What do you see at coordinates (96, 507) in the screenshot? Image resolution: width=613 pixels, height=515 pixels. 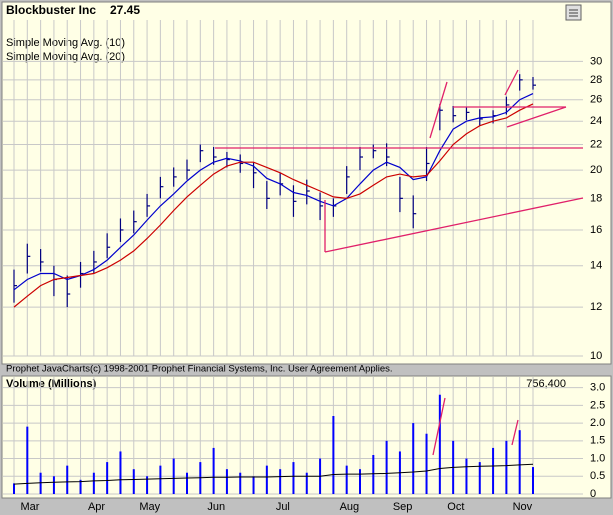 I see `x-tick-label: Apr` at bounding box center [96, 507].